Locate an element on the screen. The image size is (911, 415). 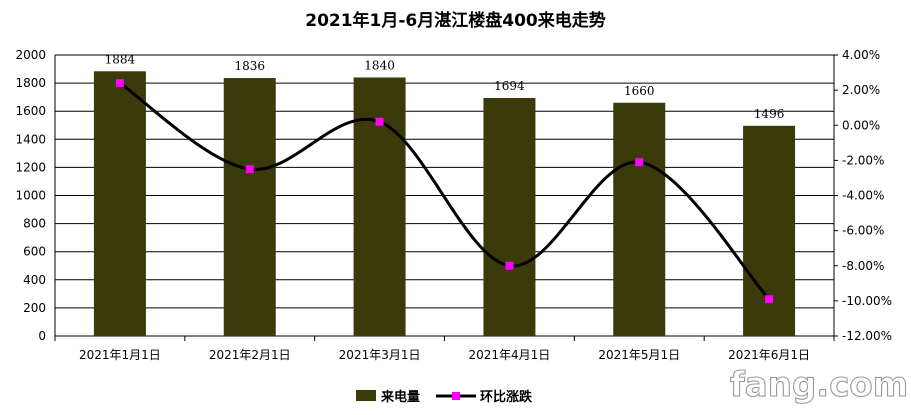
y-right-tick-label: -8.00% is located at coordinates (863, 266).